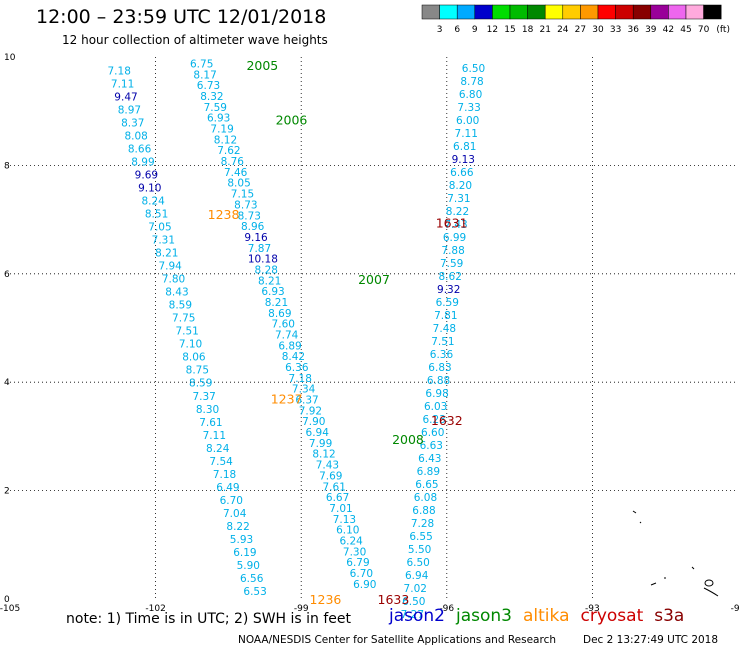  What do you see at coordinates (125, 98) in the screenshot?
I see `swh-value-label: 9.47` at bounding box center [125, 98].